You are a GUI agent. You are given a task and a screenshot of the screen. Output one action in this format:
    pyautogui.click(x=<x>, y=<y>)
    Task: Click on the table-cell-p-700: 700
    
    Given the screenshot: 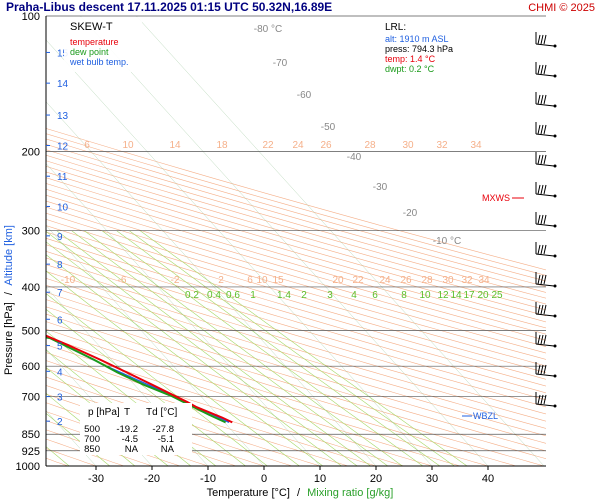 What is the action you would take?
    pyautogui.click(x=92, y=439)
    